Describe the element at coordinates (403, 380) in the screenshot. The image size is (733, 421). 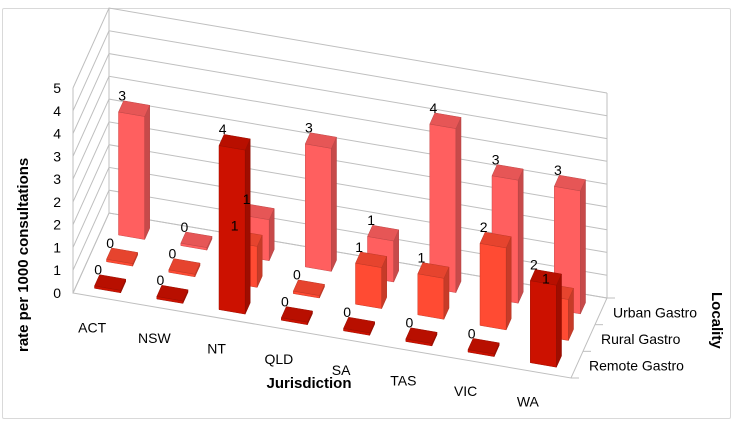
I see `category-label: TAS` at that location.